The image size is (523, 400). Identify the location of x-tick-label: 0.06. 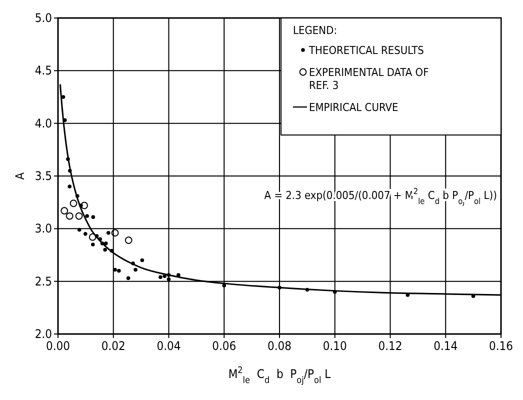
(224, 346).